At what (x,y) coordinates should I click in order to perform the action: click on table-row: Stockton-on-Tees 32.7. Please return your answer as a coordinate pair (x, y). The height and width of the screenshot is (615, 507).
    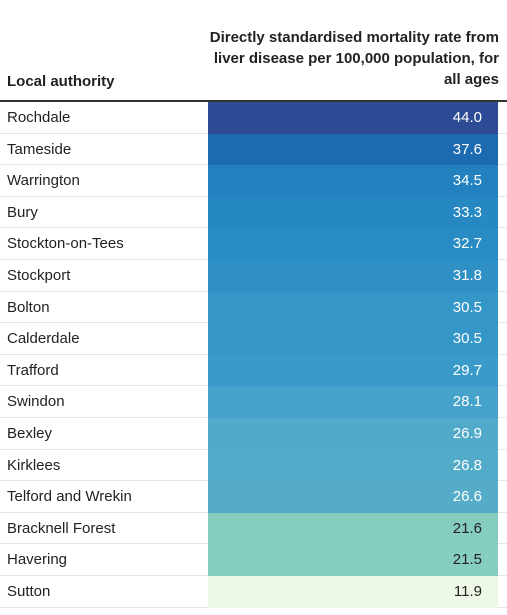
    Looking at the image, I should click on (253, 244).